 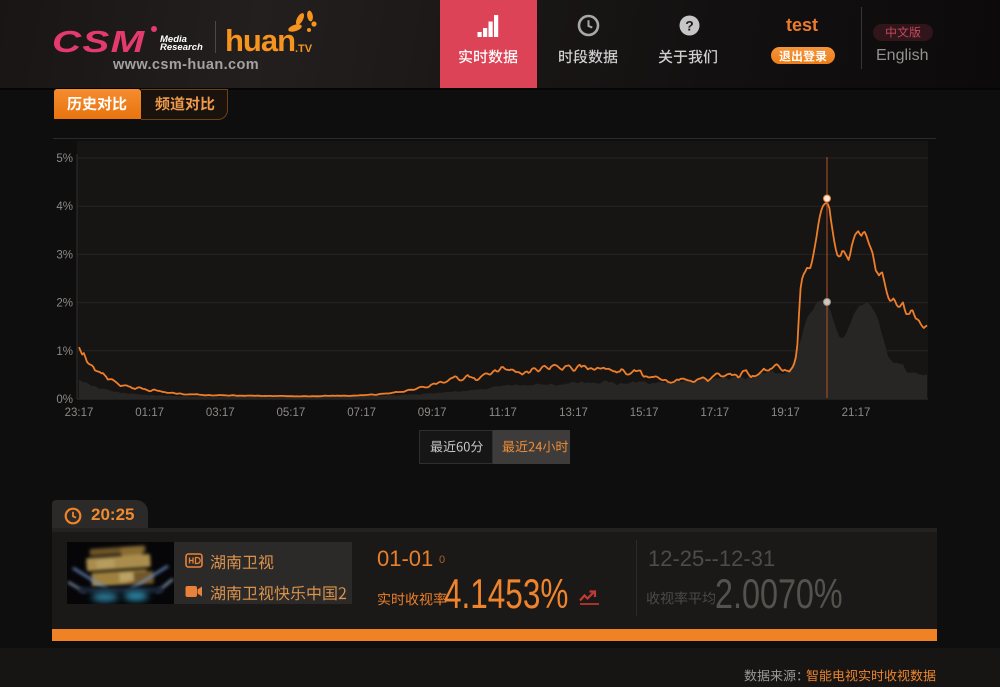 What do you see at coordinates (79, 413) in the screenshot?
I see `svg-text: 23:17` at bounding box center [79, 413].